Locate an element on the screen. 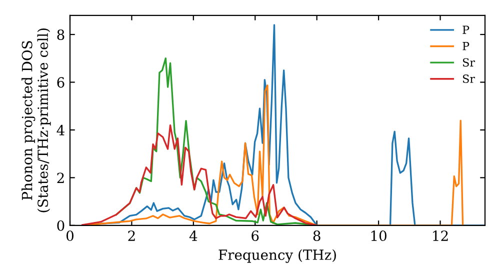 This screenshot has height=280, width=500. y-tick-label: 0 is located at coordinates (60, 225).